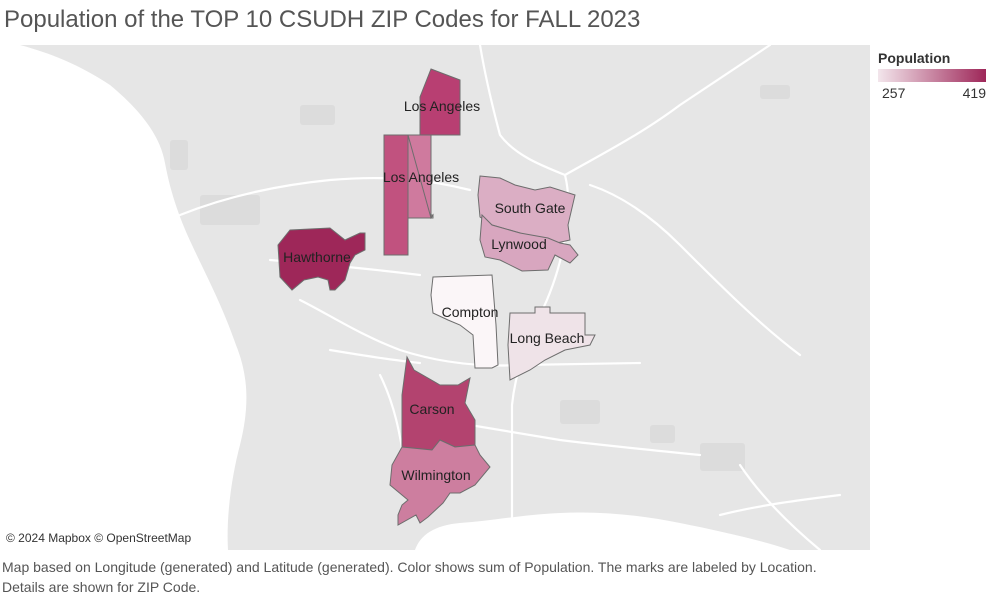 Image resolution: width=991 pixels, height=597 pixels. I want to click on map-credits: © 2024 Mapbox © OpenStreetMap, so click(99, 538).